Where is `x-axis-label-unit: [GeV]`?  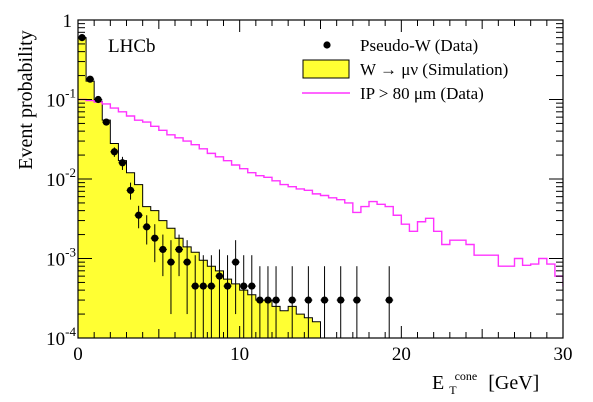
x-axis-label-unit: [GeV] is located at coordinates (513, 383).